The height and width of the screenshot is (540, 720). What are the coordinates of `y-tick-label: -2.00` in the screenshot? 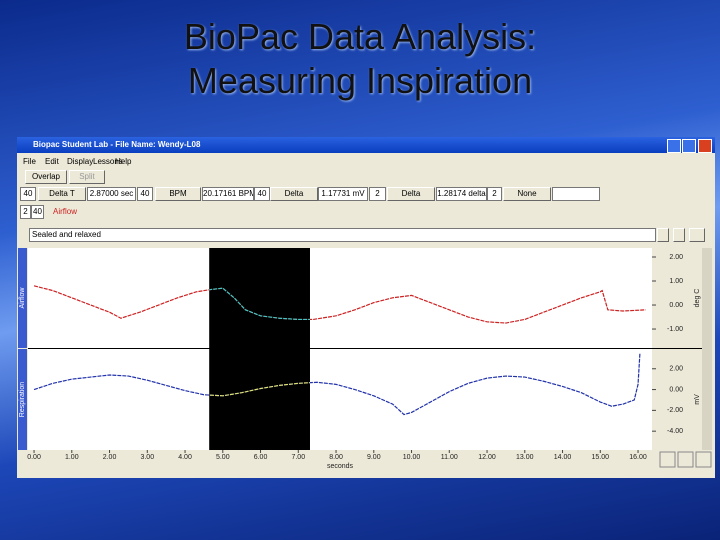 It's located at (675, 410).